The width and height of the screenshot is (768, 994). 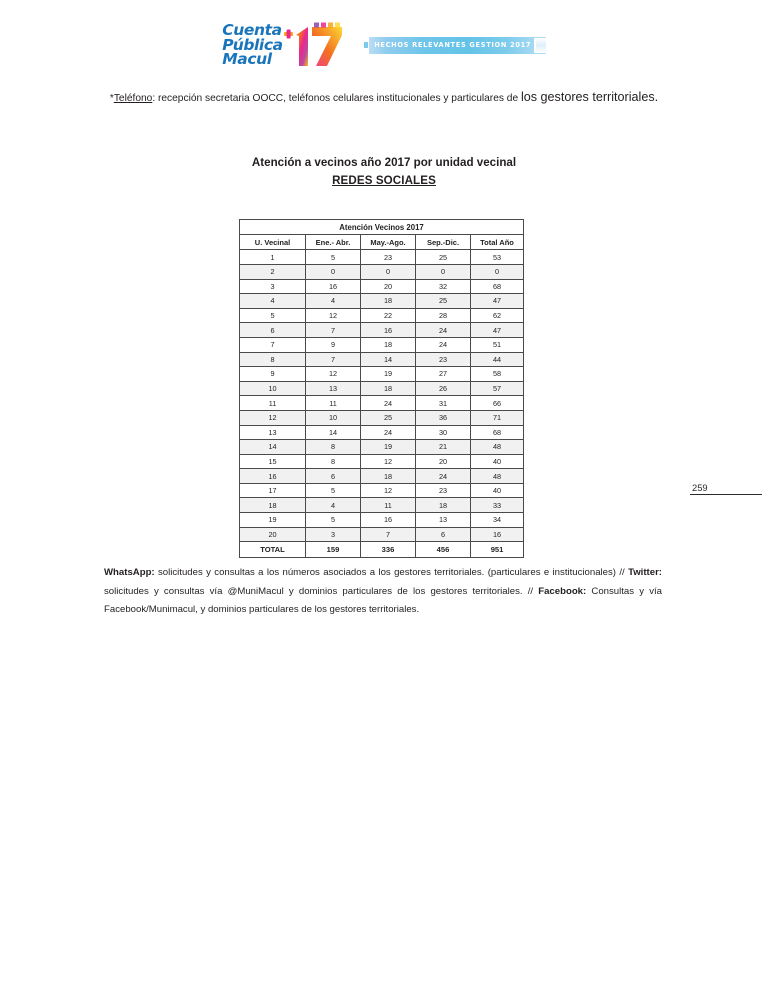 What do you see at coordinates (247, 59) in the screenshot?
I see `logo-line-macul: Macul` at bounding box center [247, 59].